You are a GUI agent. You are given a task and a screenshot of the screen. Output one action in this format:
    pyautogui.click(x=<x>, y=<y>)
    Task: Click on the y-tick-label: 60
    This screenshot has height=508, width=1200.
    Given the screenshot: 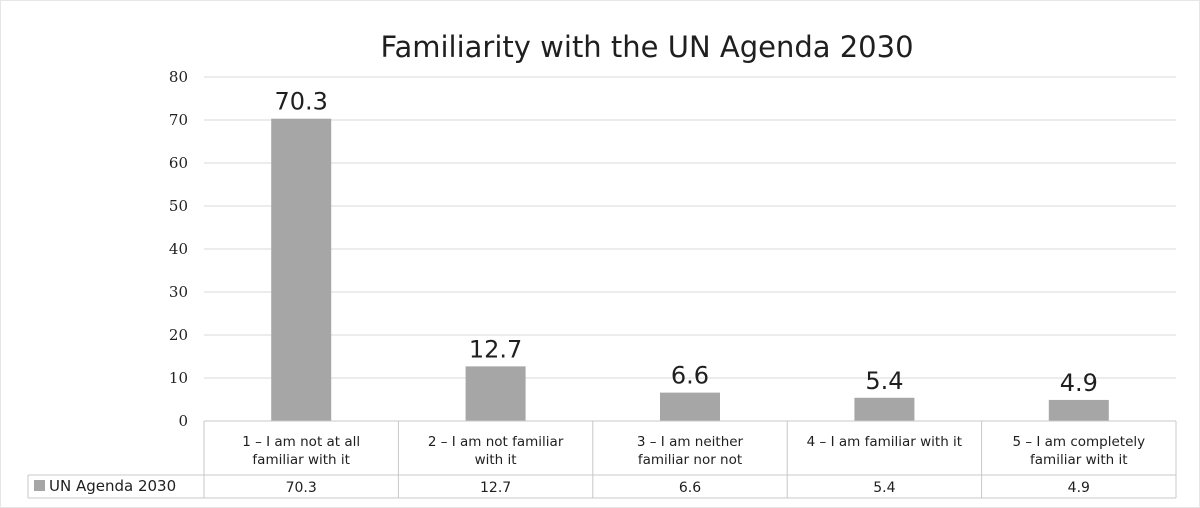 What is the action you would take?
    pyautogui.click(x=178, y=163)
    